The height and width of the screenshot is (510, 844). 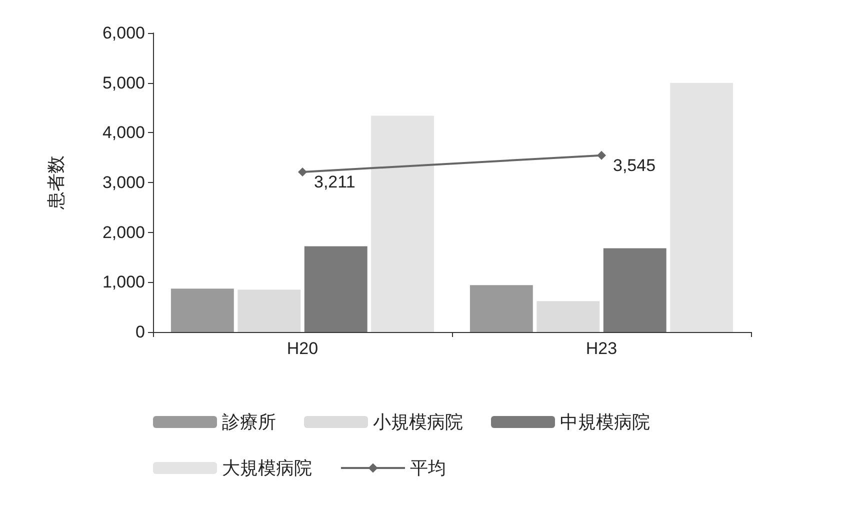 I want to click on legend-label: 中規模病院, so click(x=605, y=422).